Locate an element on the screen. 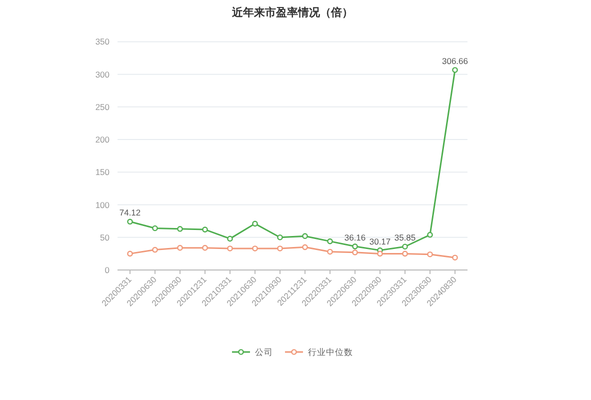  data-label: 306.66 is located at coordinates (455, 61).